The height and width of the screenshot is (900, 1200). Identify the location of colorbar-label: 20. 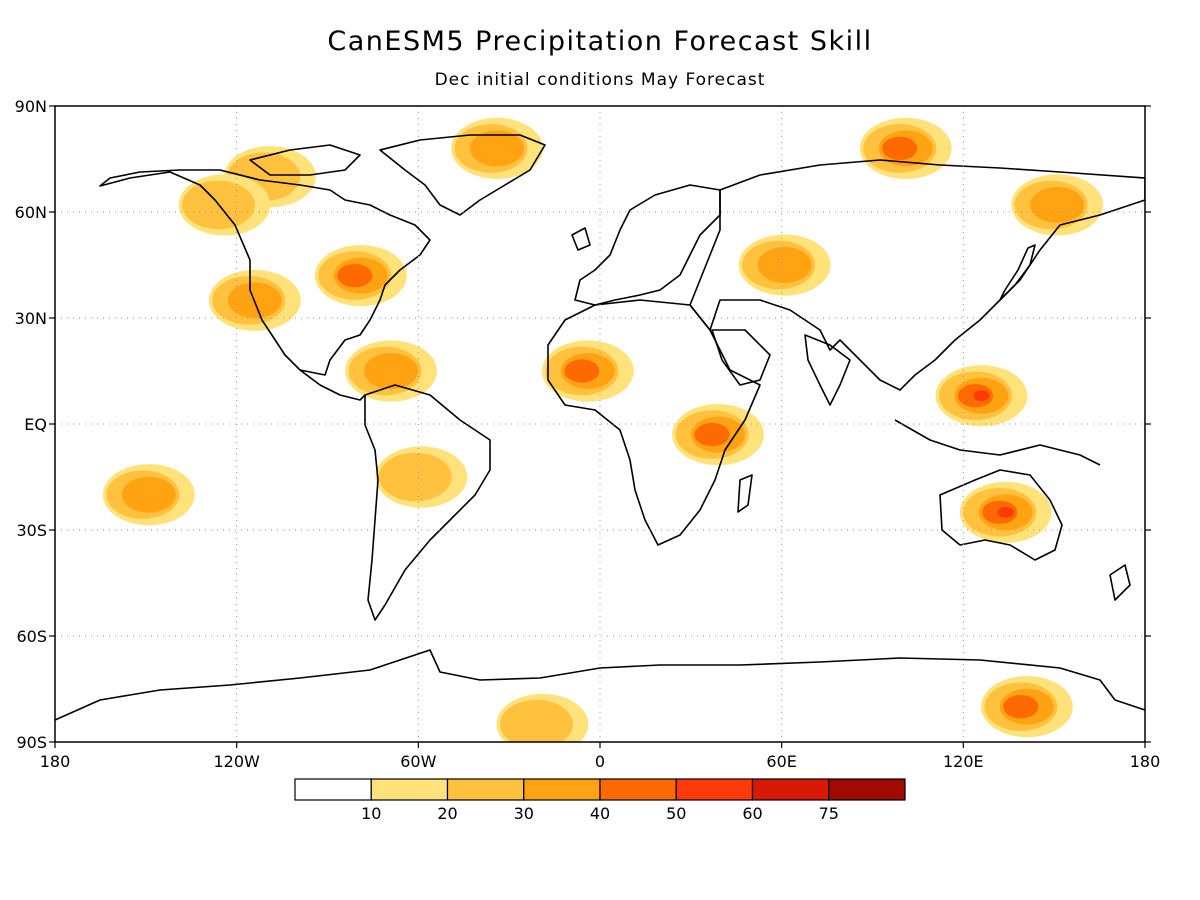
(447, 813).